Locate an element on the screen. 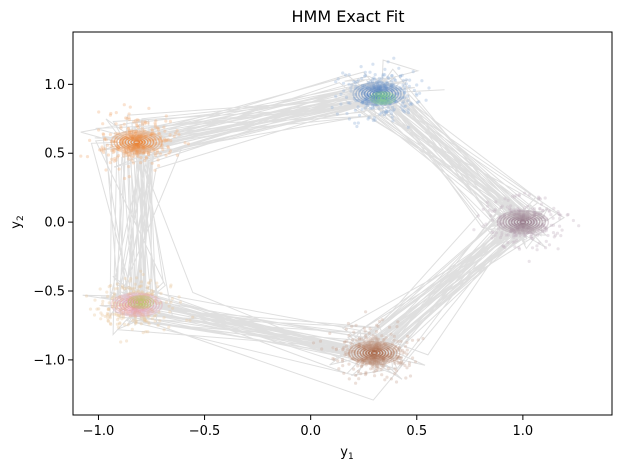 The width and height of the screenshot is (630, 470). contour-ring is located at coordinates (523, 222).